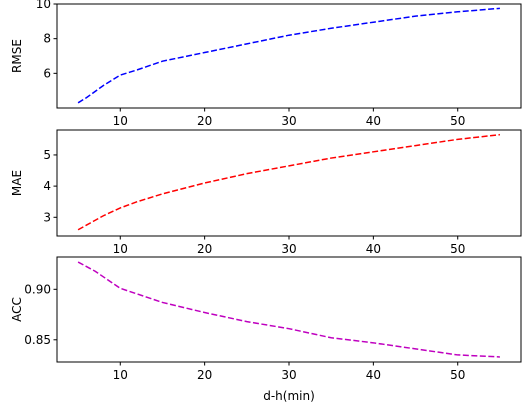 The height and width of the screenshot is (407, 522). What do you see at coordinates (47, 186) in the screenshot?
I see `y-tick-label: 4` at bounding box center [47, 186].